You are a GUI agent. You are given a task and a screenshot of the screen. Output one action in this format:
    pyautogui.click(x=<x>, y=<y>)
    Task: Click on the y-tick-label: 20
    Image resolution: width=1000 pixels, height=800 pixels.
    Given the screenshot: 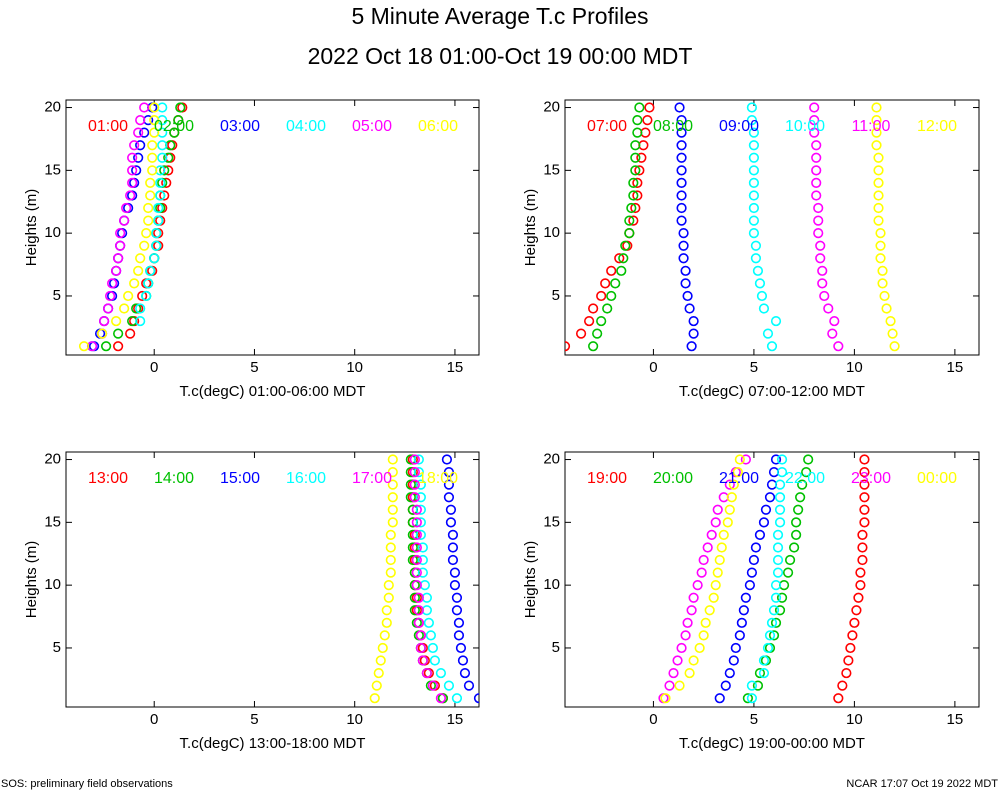 What is the action you would take?
    pyautogui.click(x=551, y=459)
    